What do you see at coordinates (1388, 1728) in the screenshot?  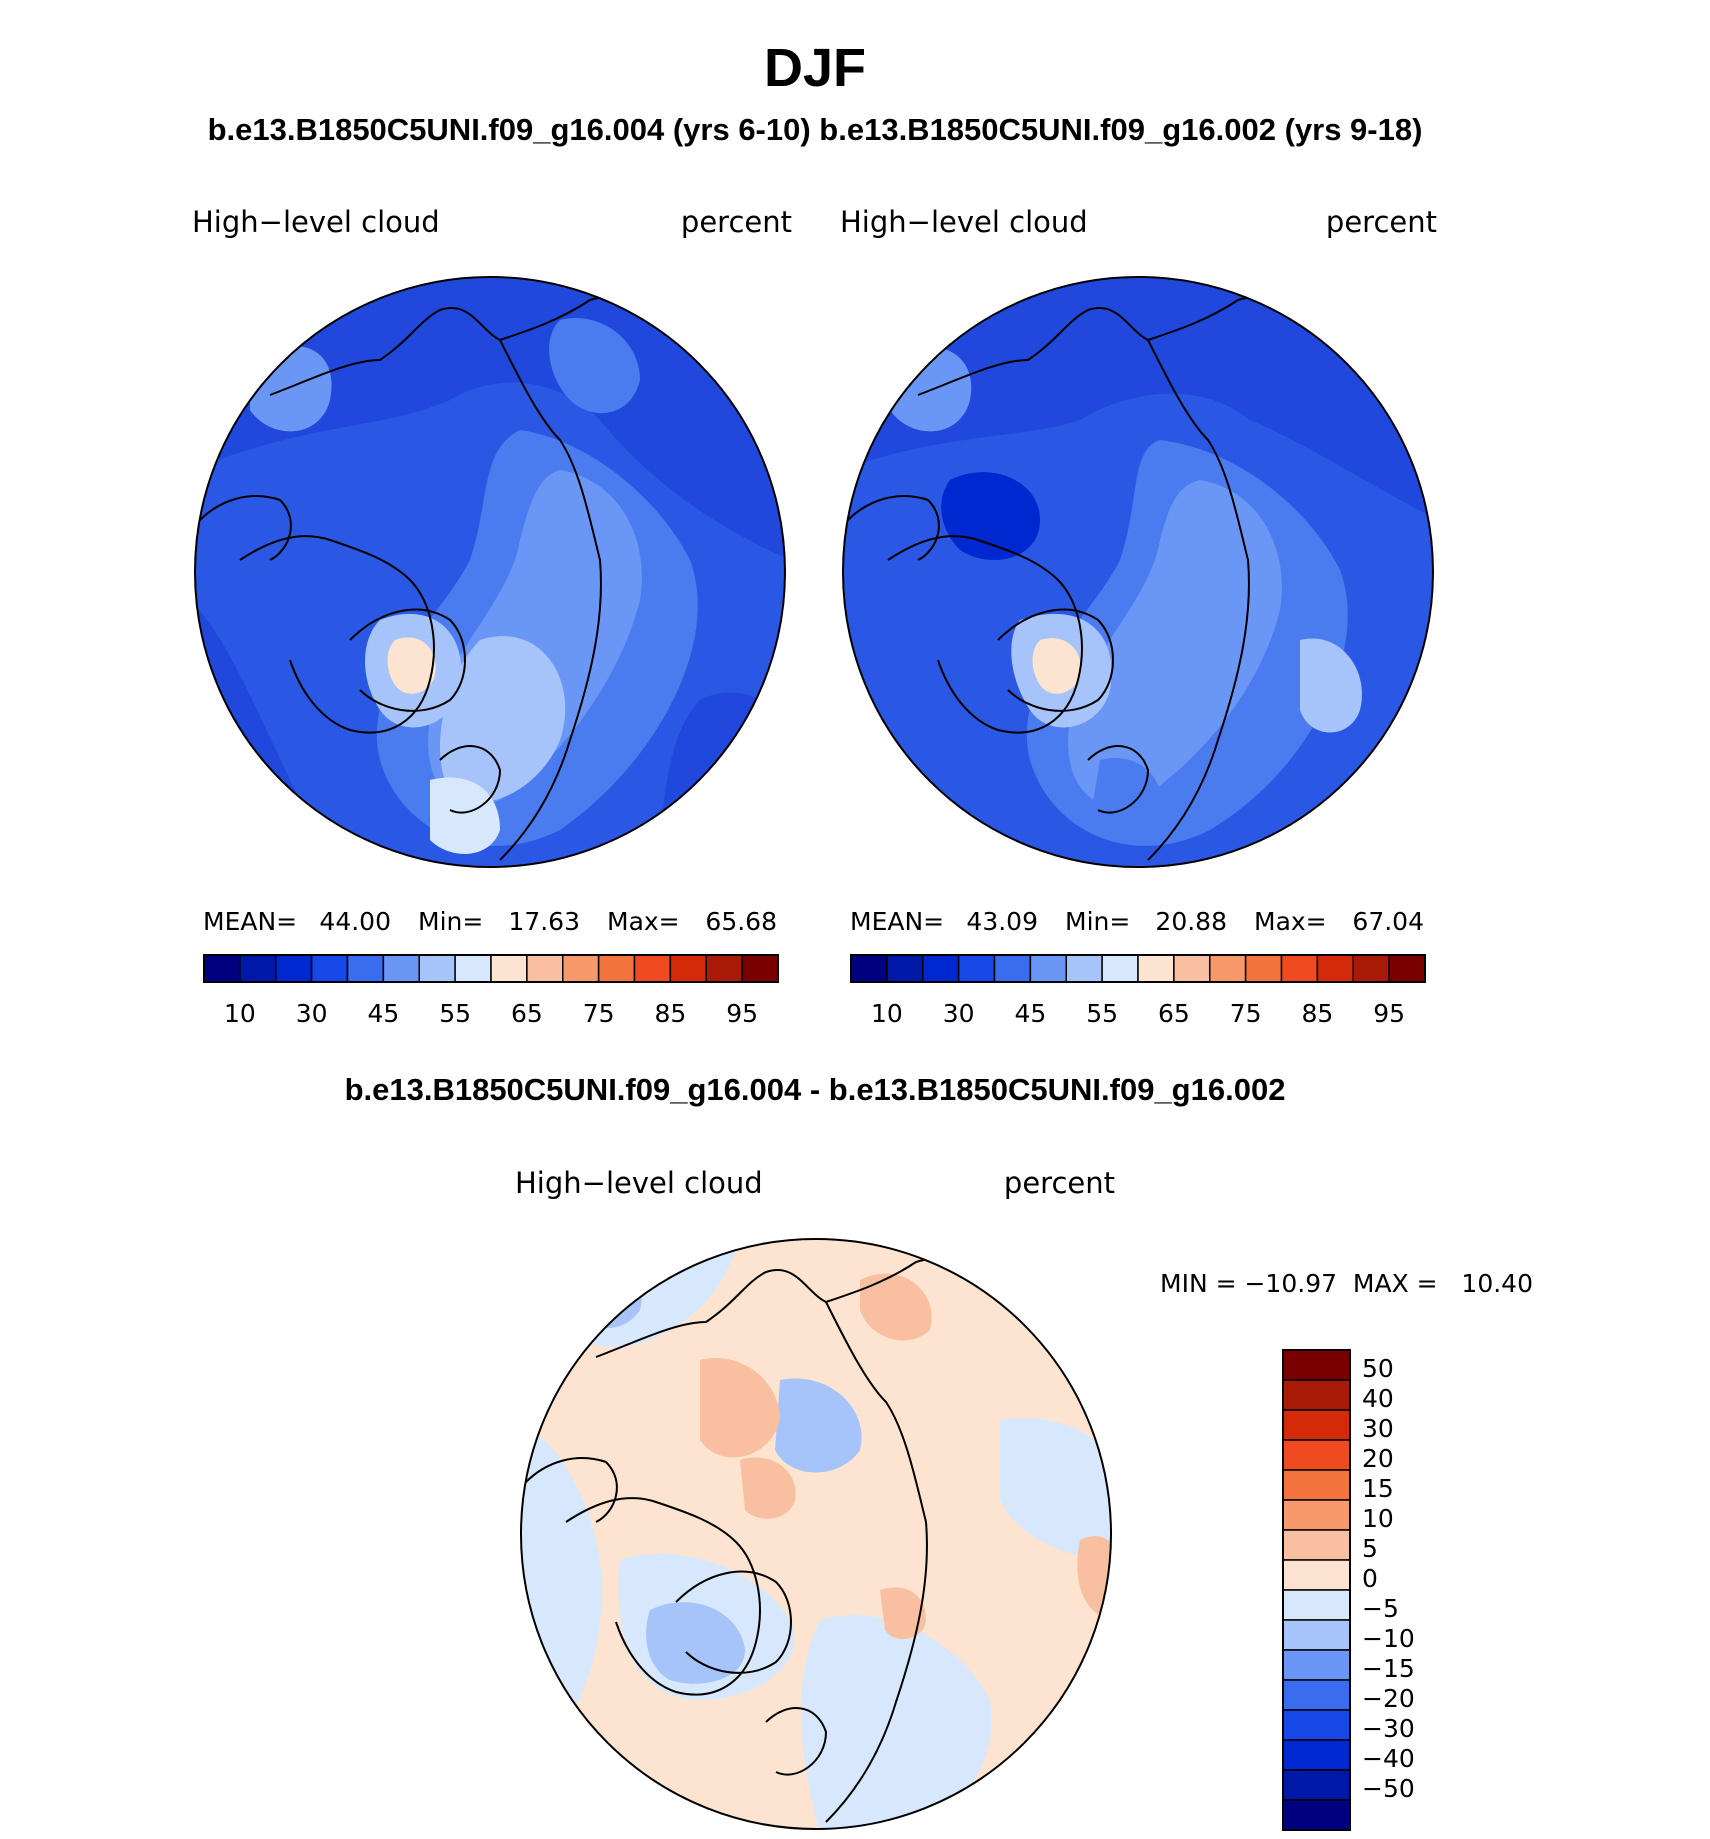 I see `diff-colorbar-tick-label: −30` at bounding box center [1388, 1728].